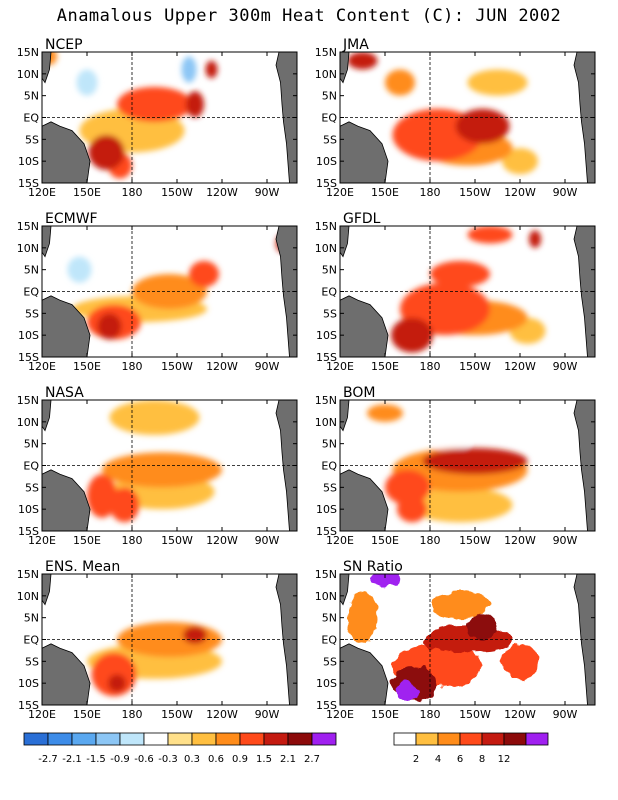 Image resolution: width=618 pixels, height=800 pixels. Describe the element at coordinates (82, 567) in the screenshot. I see `panel-title: ENS. Mean` at that location.